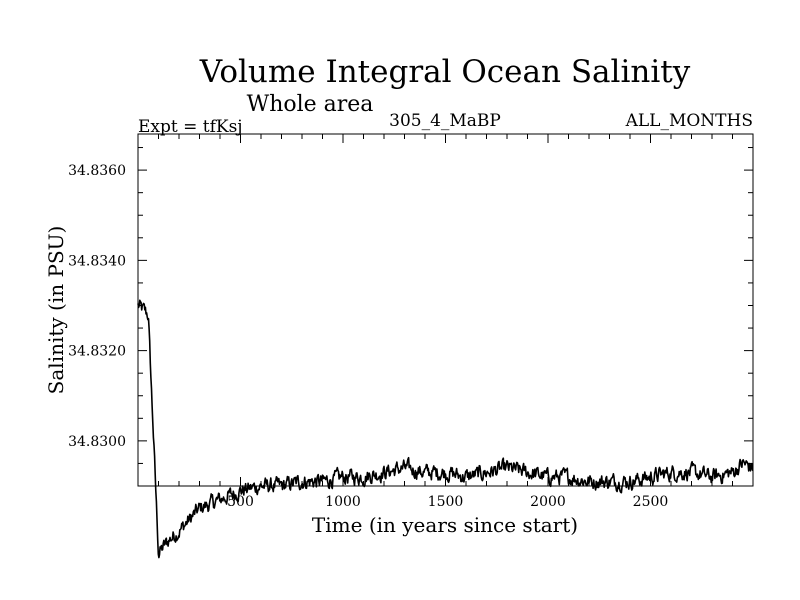 The image size is (800, 600). I want to click on y-tick-label: 34.8300, so click(97, 442).